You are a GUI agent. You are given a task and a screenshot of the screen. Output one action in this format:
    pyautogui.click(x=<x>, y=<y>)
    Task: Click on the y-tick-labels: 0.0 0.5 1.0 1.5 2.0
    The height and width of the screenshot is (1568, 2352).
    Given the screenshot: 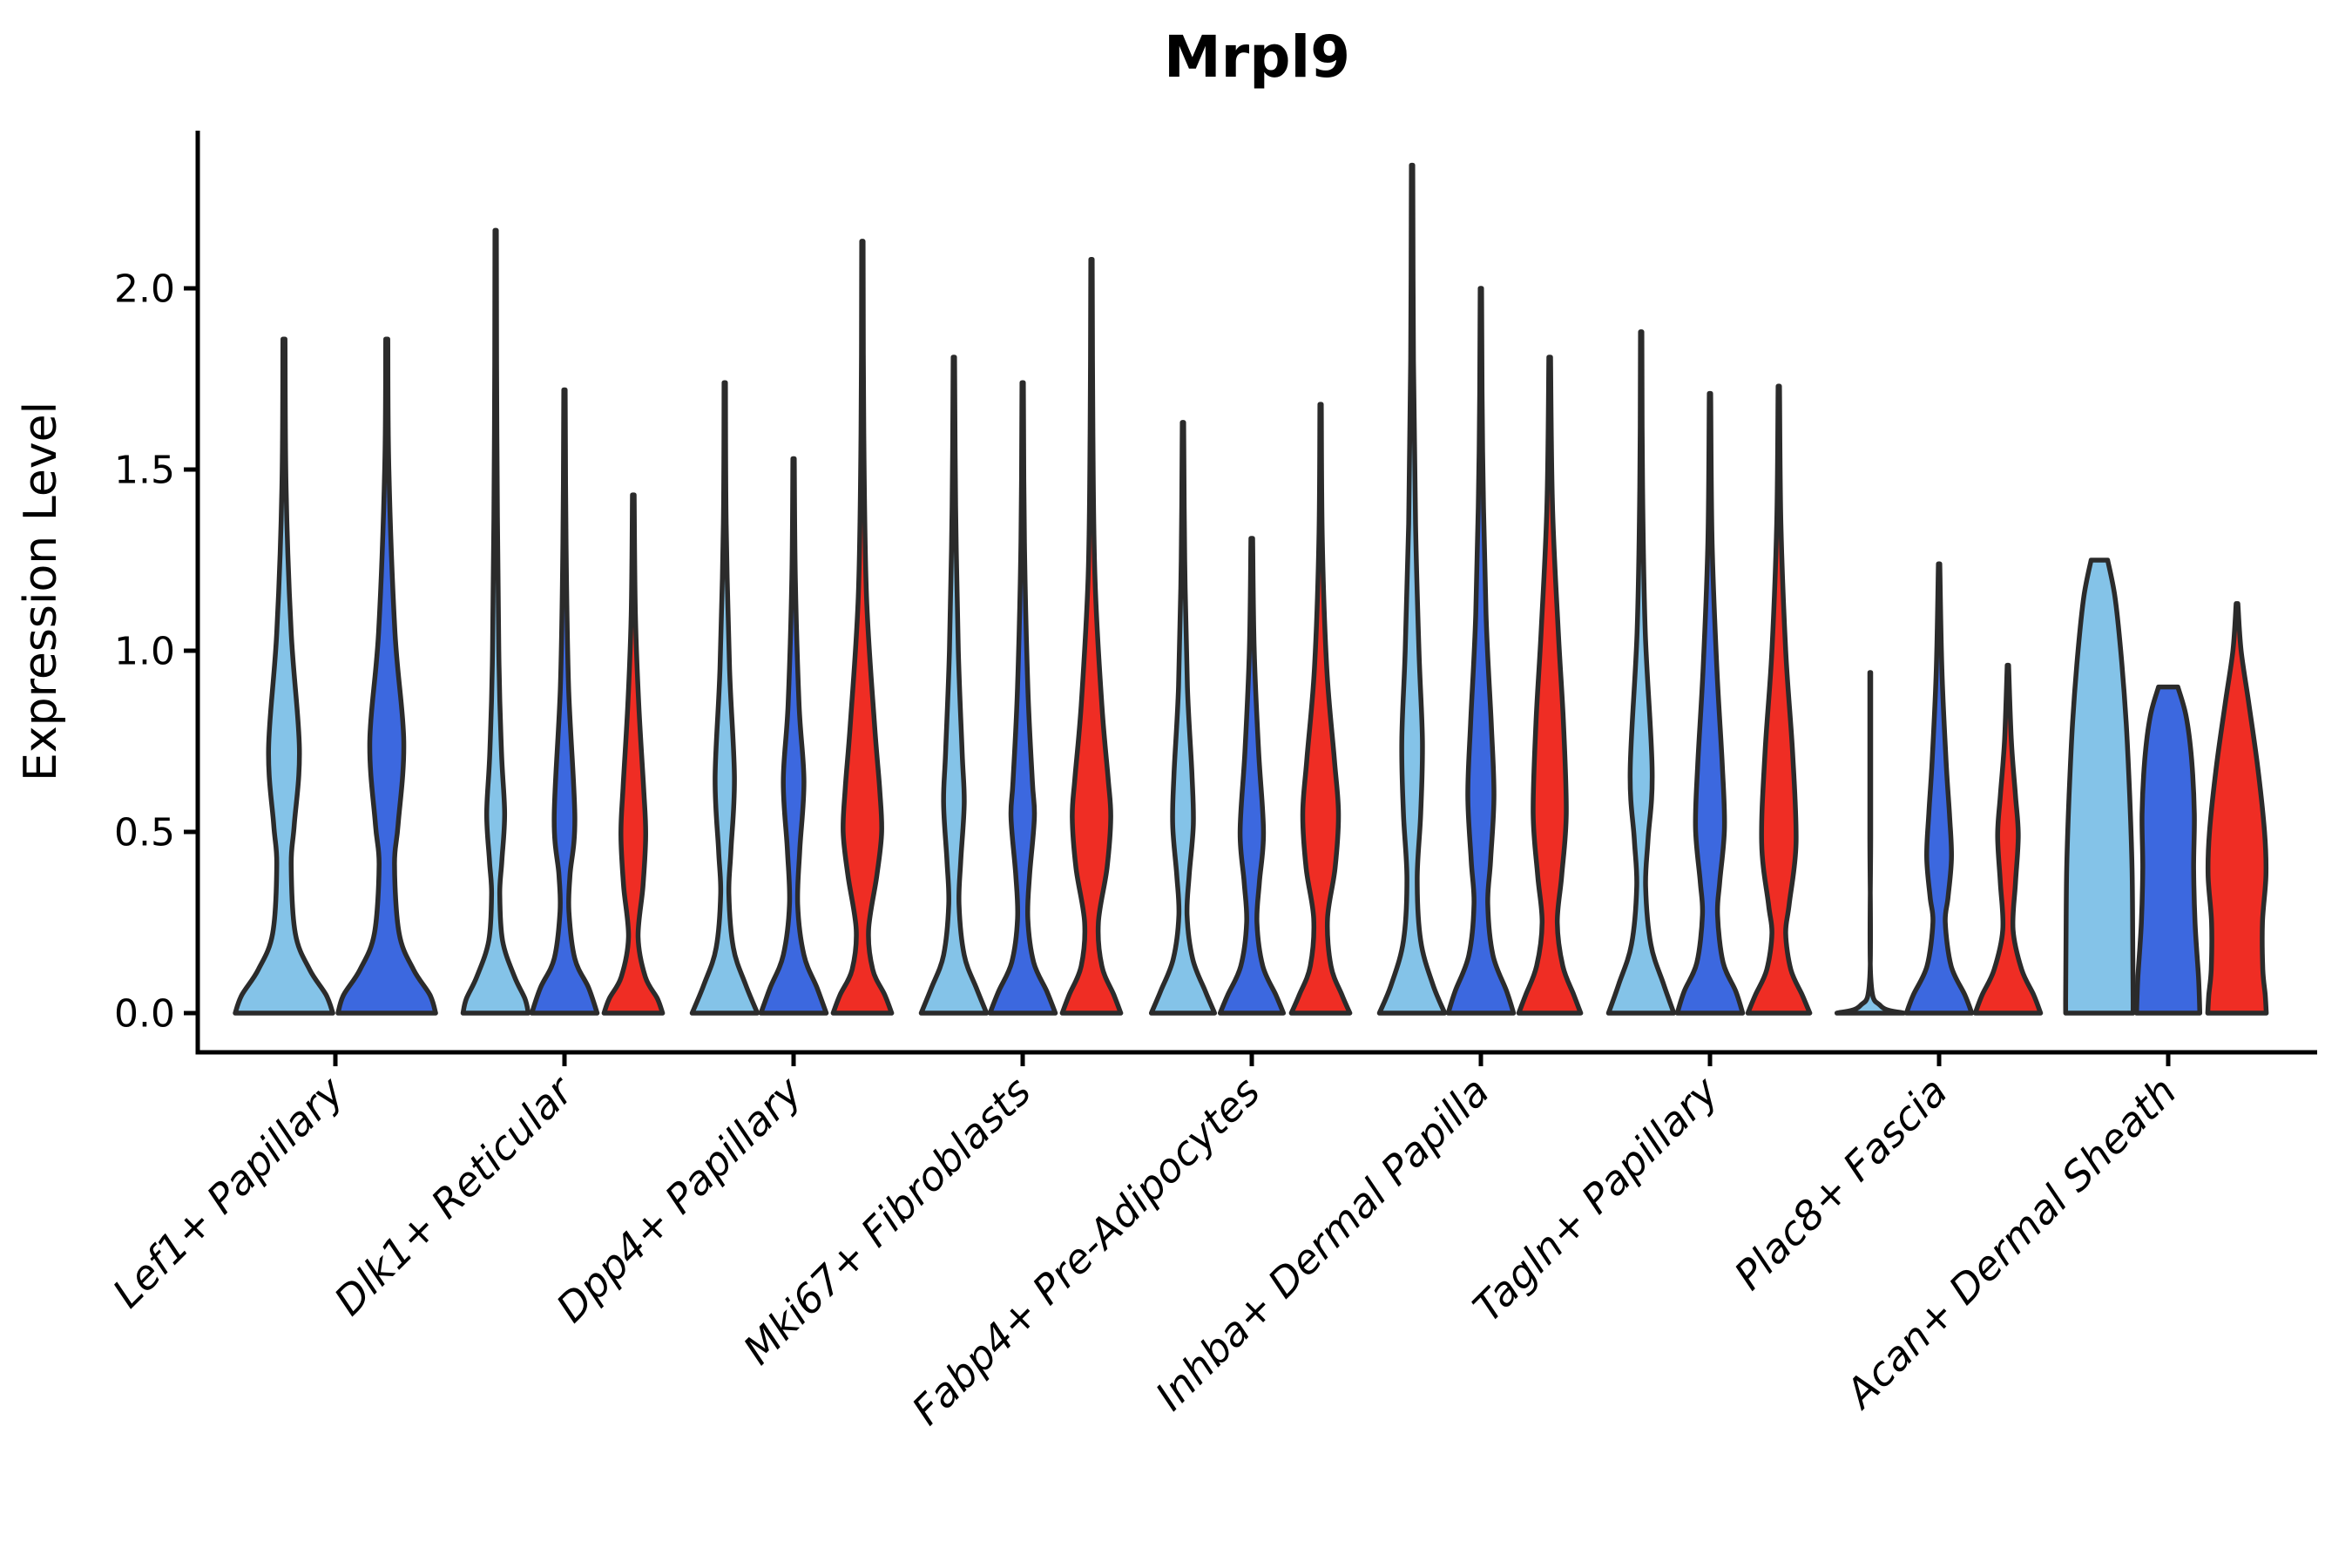 What is the action you would take?
    pyautogui.click(x=145, y=651)
    